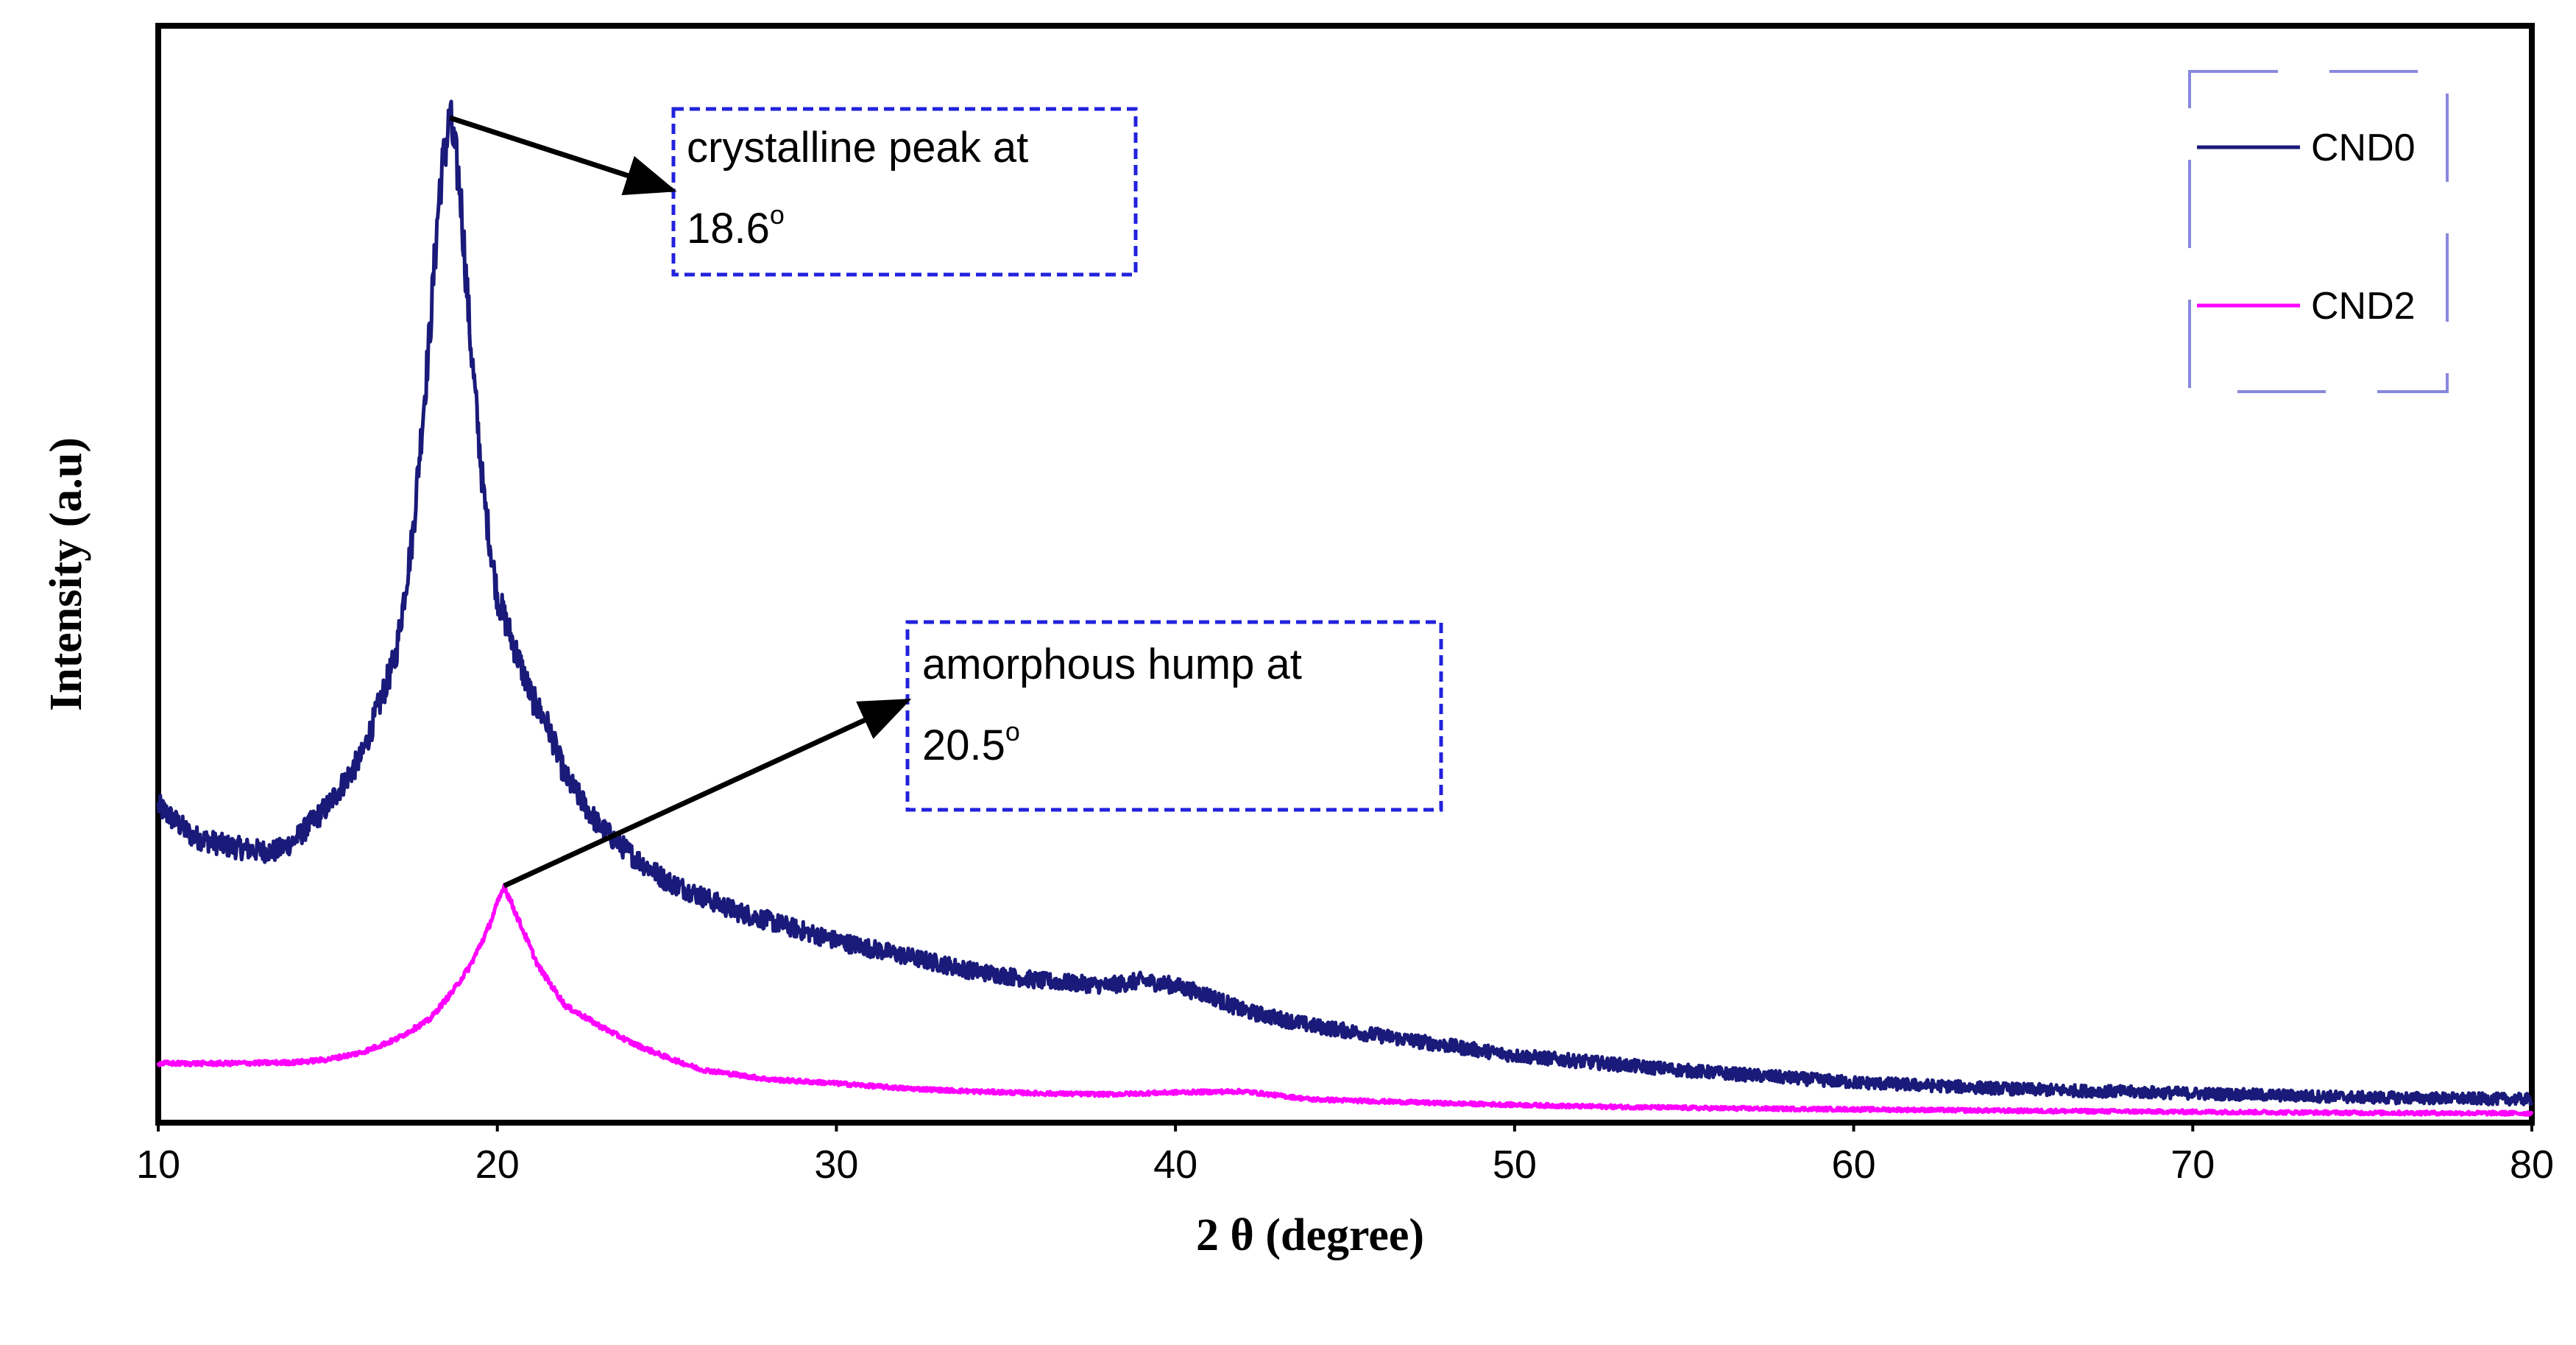 The height and width of the screenshot is (1345, 2576). Describe the element at coordinates (497, 1165) in the screenshot. I see `x-tick-label: 20` at that location.